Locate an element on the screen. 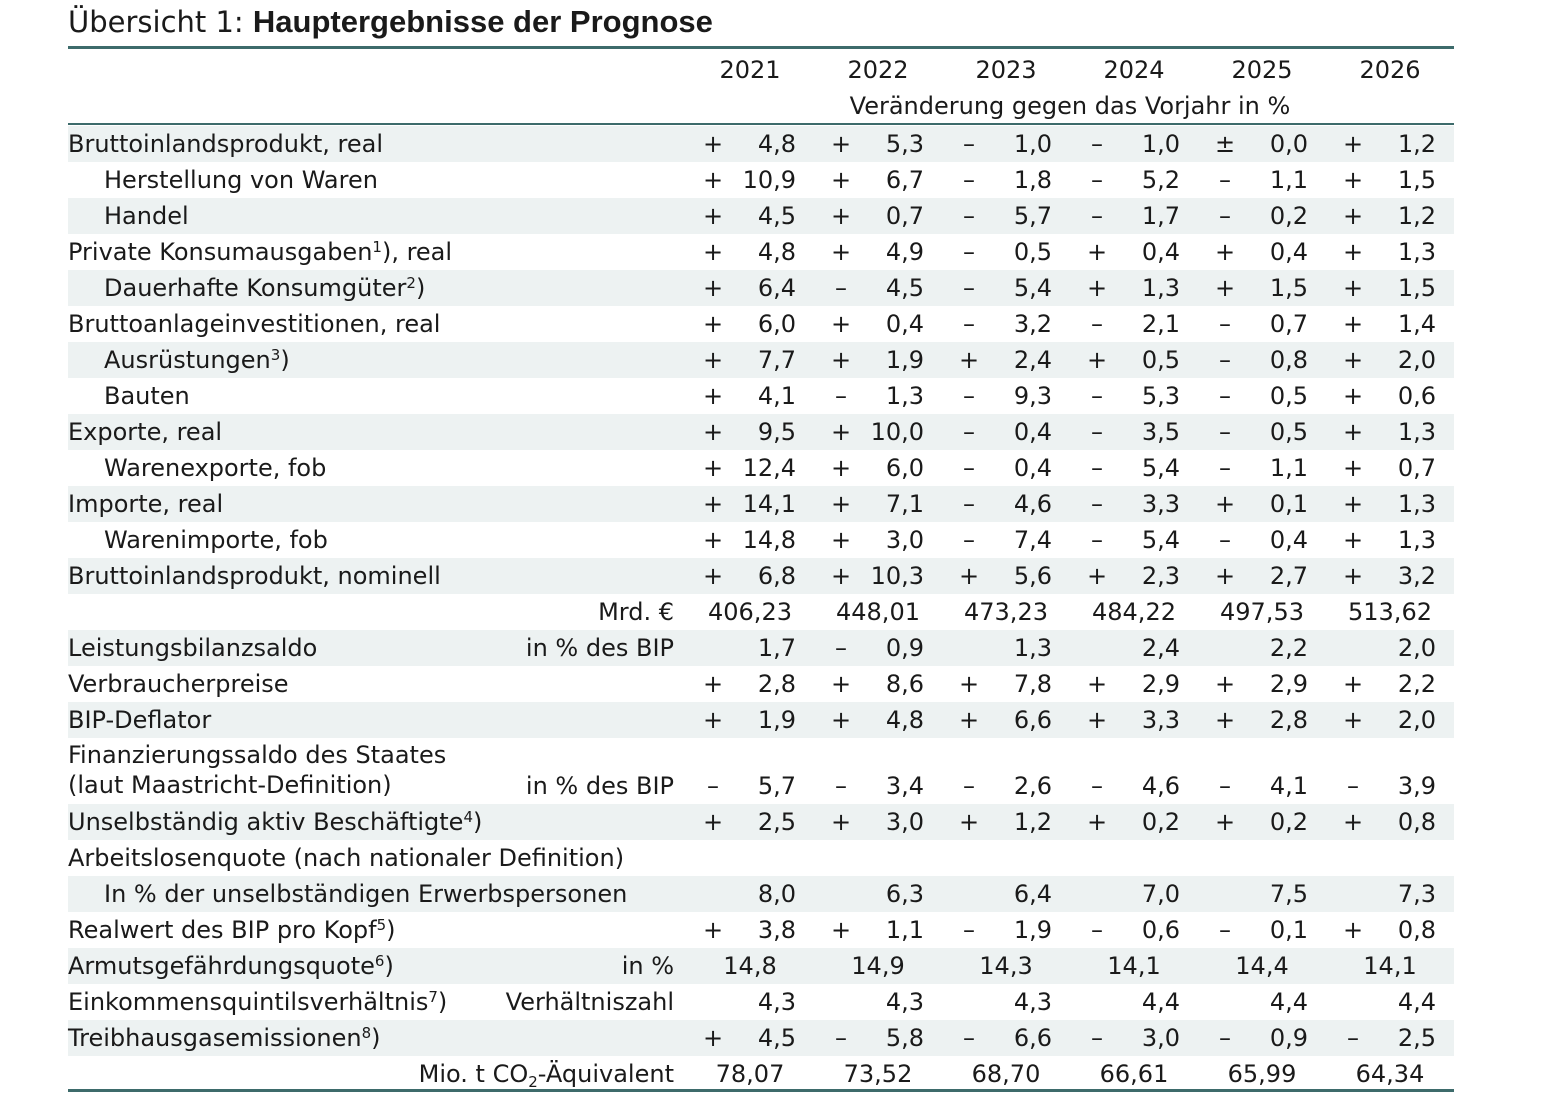 The width and height of the screenshot is (1546, 1102). value-cell-2025: 14,4 is located at coordinates (1262, 966).